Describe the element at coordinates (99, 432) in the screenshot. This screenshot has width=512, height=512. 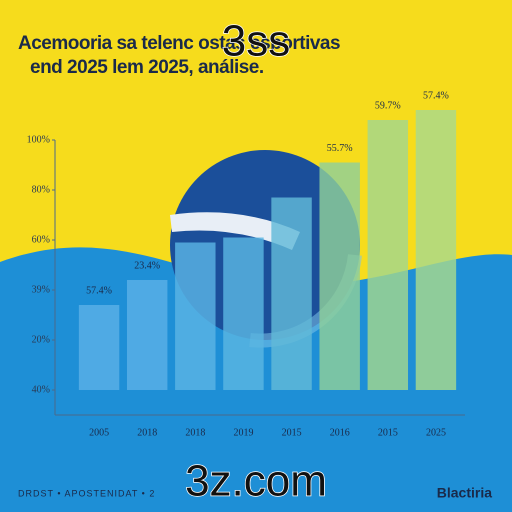
I see `x-tick-label: 2005` at that location.